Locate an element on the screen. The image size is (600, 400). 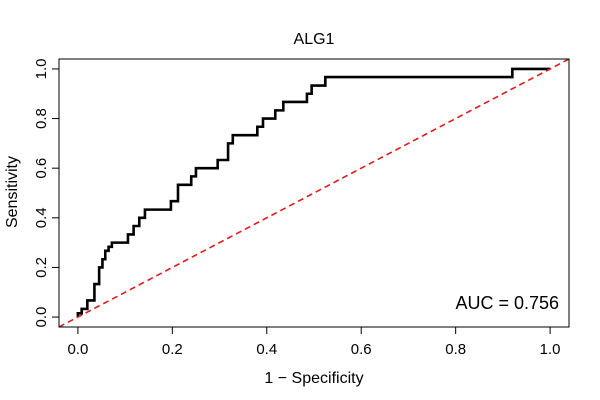
y-tick-label: 1.0 is located at coordinates (41, 68).